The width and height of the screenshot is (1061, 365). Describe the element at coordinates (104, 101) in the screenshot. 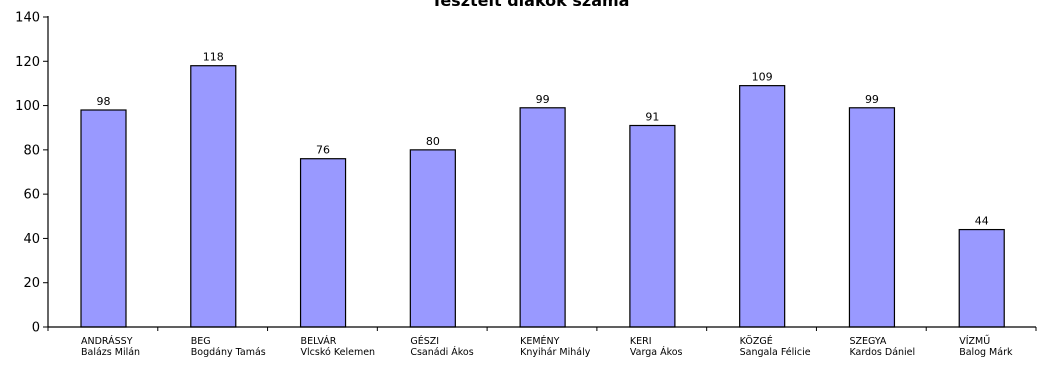

I see `bar-value-label: 98` at that location.